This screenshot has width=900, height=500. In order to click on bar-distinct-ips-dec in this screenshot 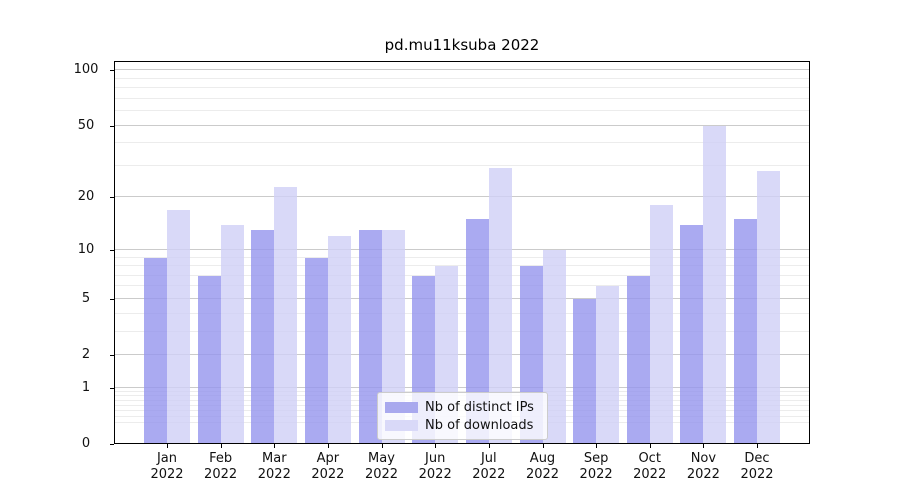, I will do `click(745, 331)`.